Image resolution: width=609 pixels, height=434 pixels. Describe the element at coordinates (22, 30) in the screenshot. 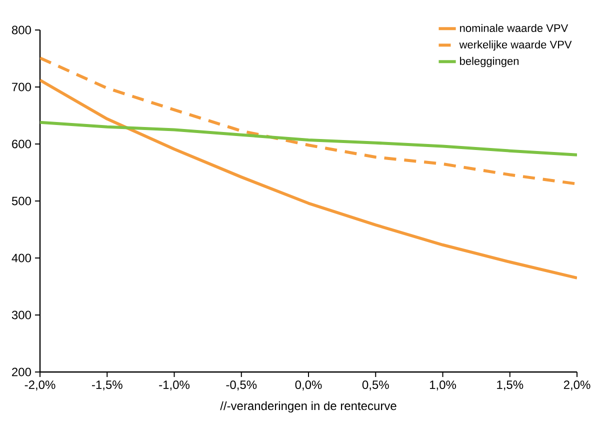

I see `y-tick-label: 800` at that location.